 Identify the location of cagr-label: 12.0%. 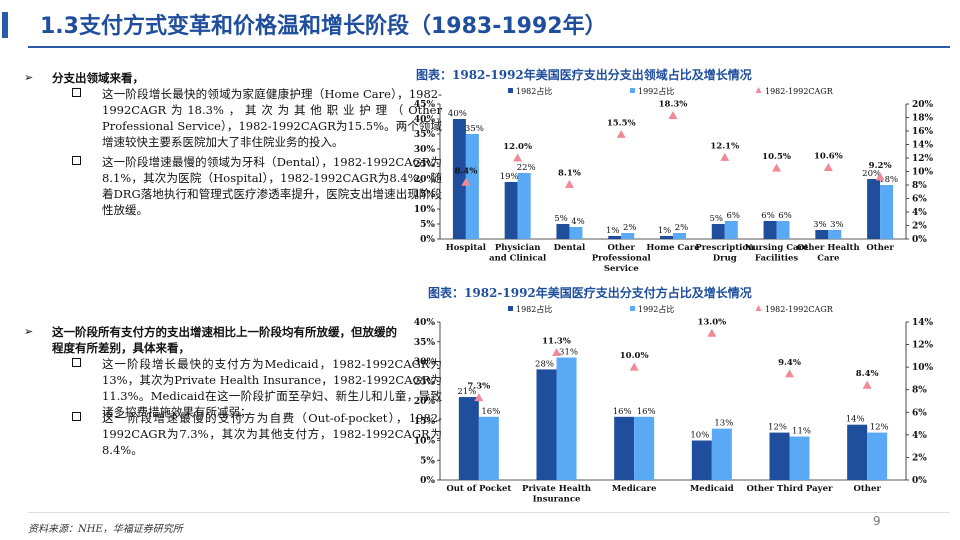
(517, 147).